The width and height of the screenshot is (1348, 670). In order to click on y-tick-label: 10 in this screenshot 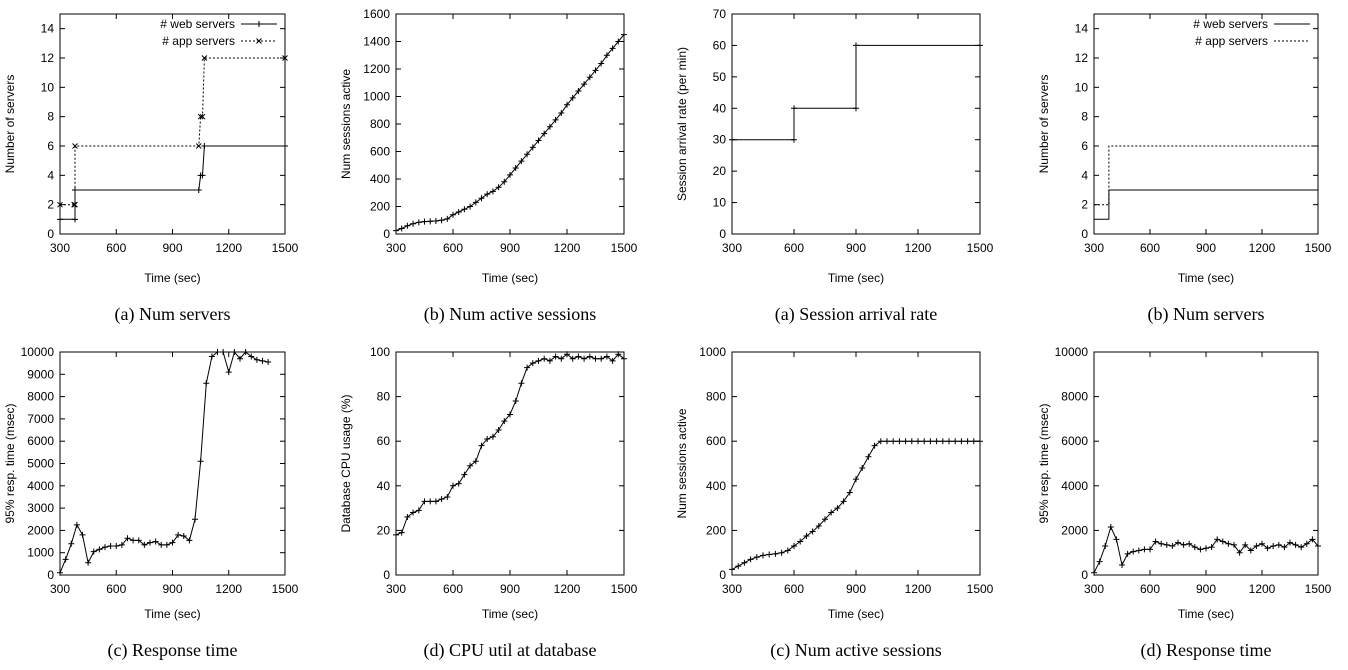, I will do `click(720, 203)`.